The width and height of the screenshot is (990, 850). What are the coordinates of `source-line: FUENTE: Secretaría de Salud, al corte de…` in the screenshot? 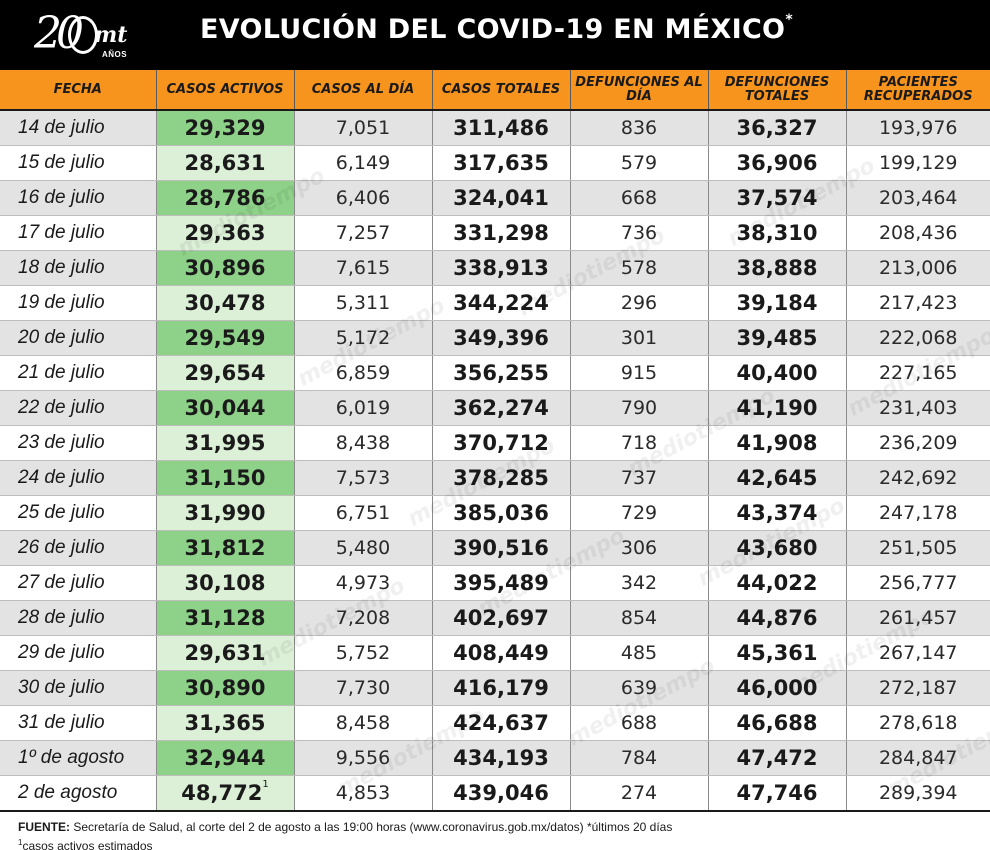 It's located at (495, 827).